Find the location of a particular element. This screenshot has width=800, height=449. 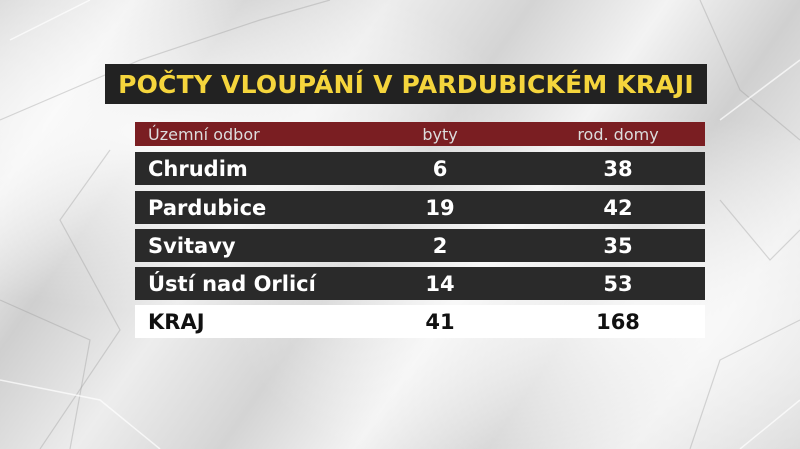

row-region: Chrudim is located at coordinates (198, 168).